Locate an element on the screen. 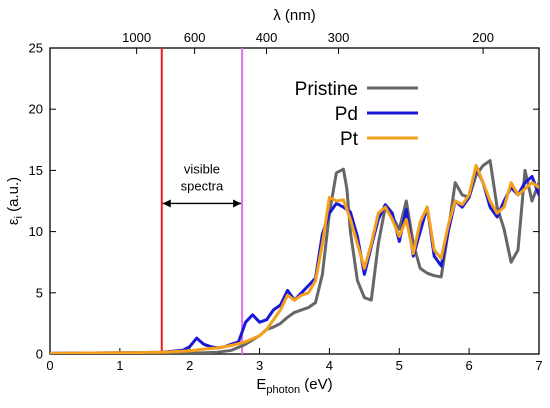  y-axis-title-main: ε is located at coordinates (13, 221).